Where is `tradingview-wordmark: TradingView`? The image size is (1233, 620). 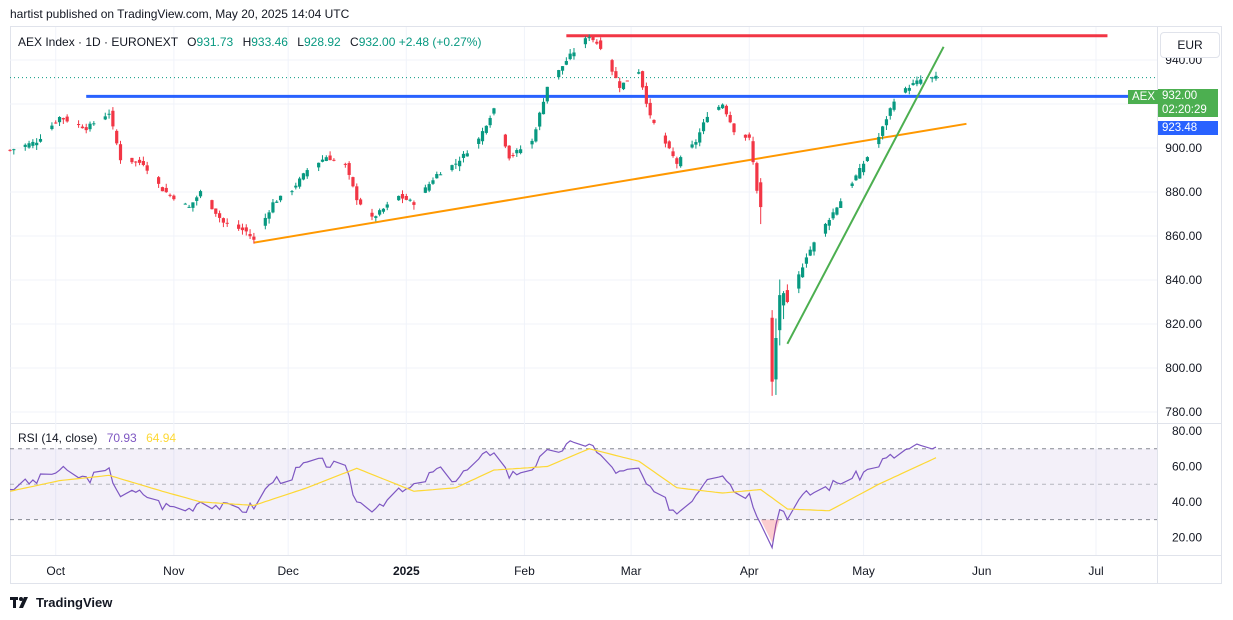 tradingview-wordmark: TradingView is located at coordinates (74, 602).